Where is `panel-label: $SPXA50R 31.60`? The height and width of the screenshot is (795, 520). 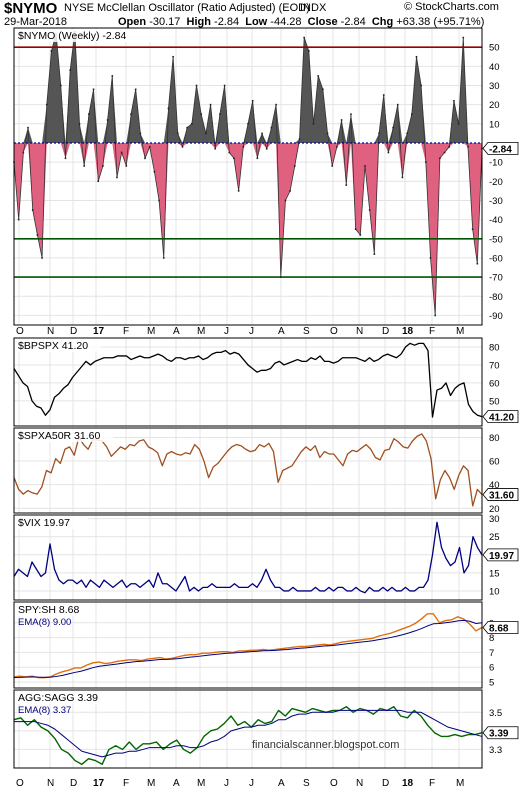
panel-label: $SPXA50R 31.60 is located at coordinates (59, 436).